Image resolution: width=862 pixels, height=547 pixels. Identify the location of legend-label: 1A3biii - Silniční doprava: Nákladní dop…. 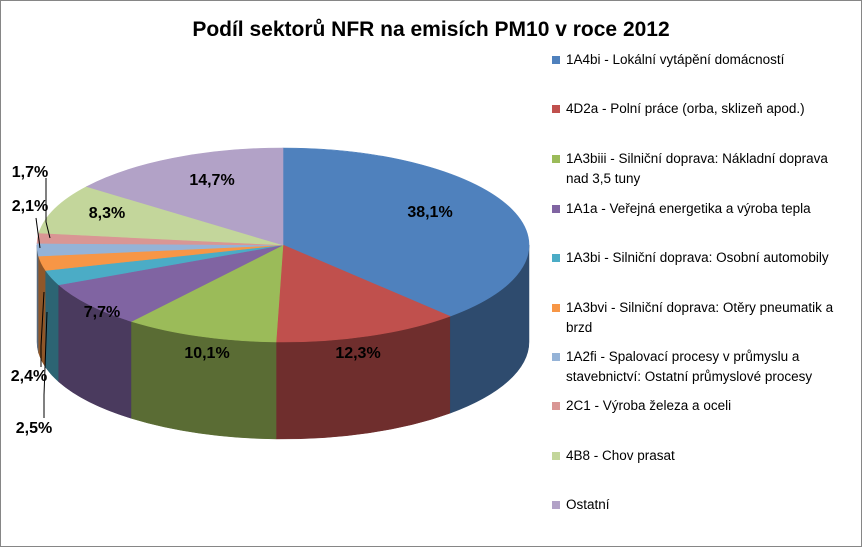
(697, 168).